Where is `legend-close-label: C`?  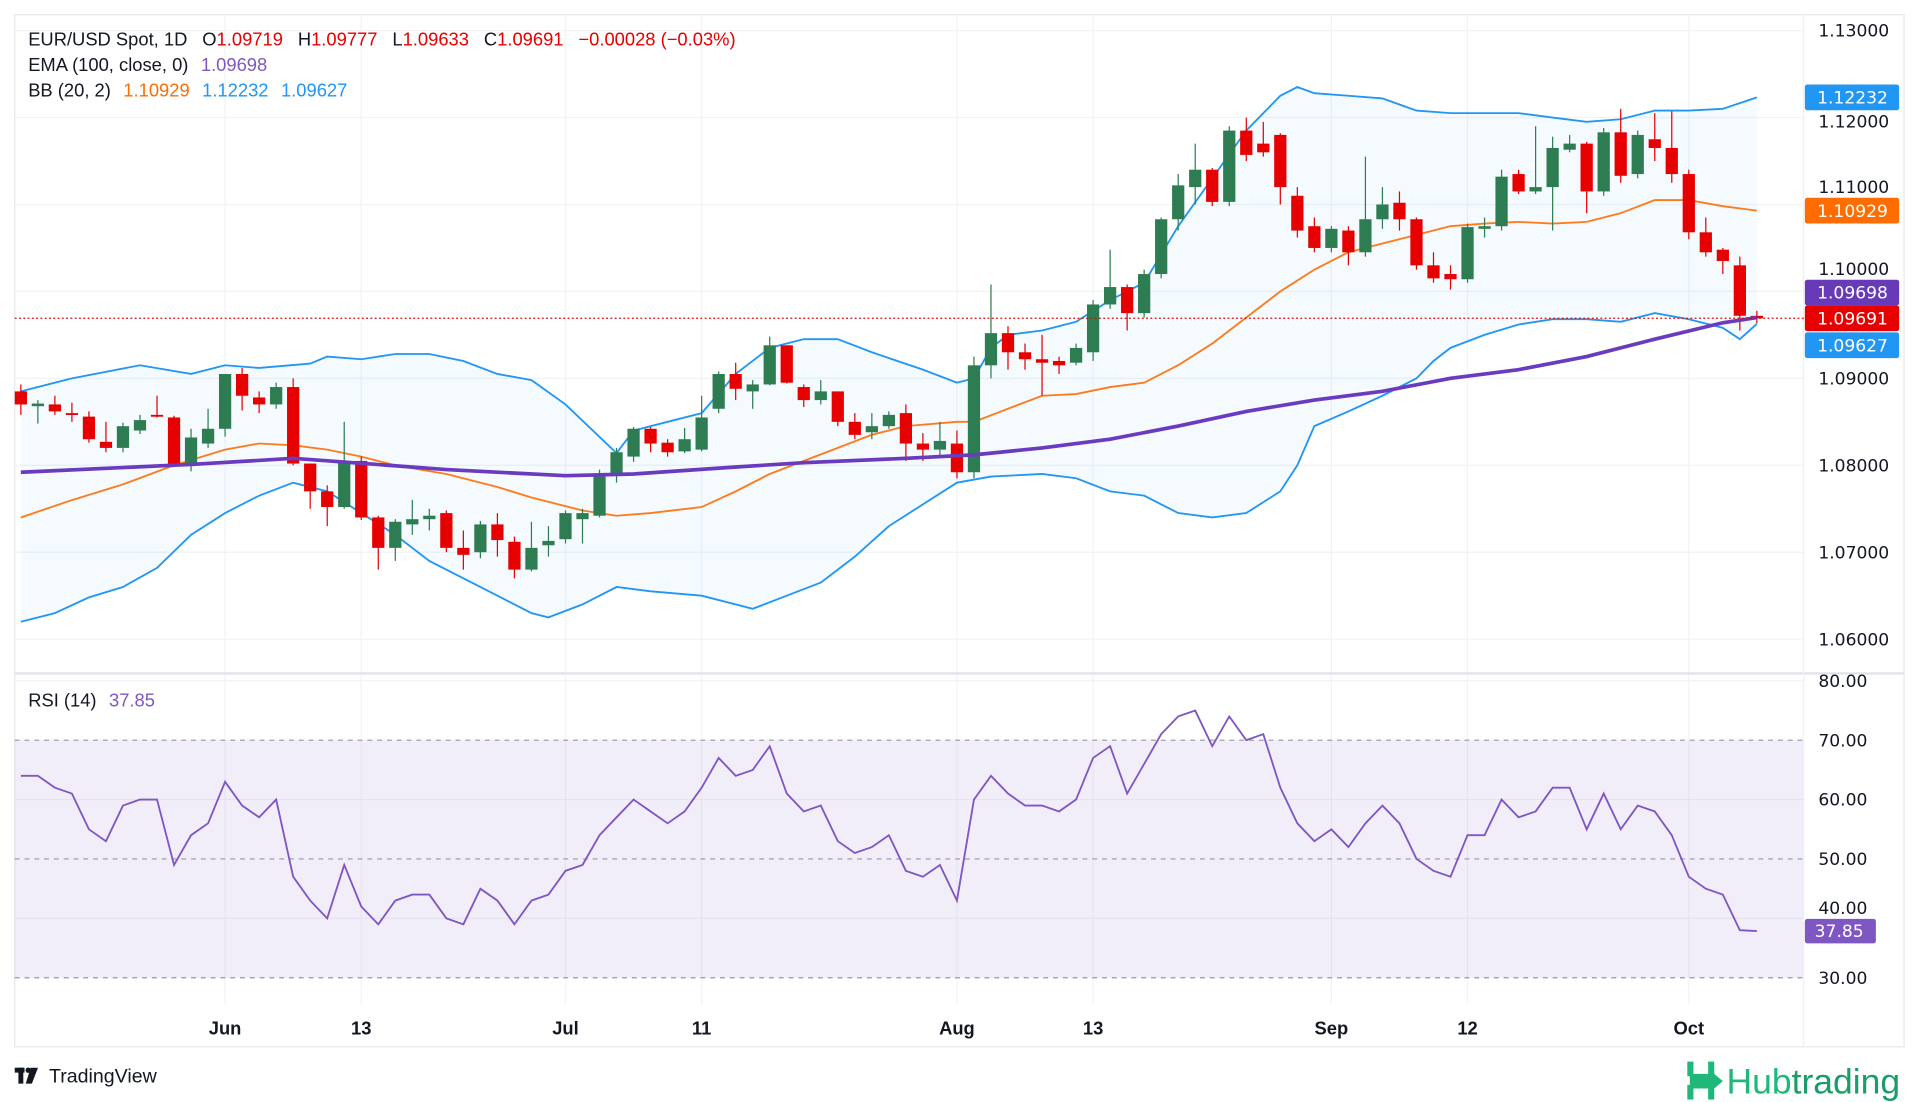
legend-close-label: C is located at coordinates (490, 38).